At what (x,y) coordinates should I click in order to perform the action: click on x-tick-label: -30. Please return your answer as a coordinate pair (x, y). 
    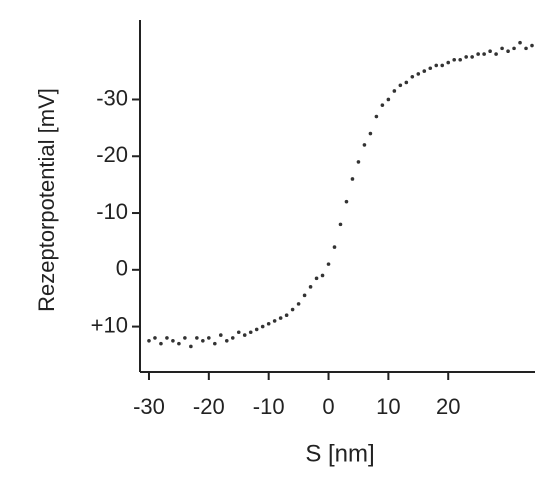
    Looking at the image, I should click on (149, 406).